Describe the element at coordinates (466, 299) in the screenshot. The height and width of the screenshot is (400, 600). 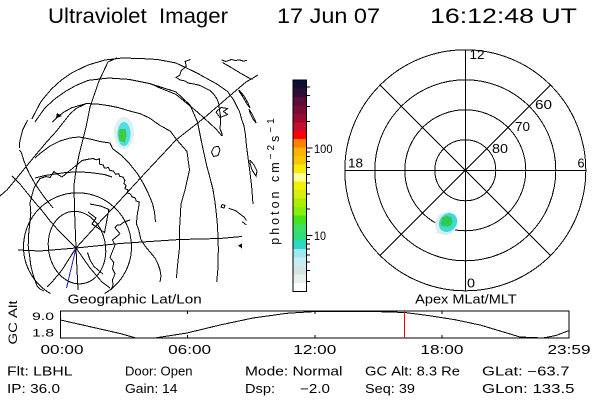
I see `svg-text: Apex MLat/MLT` at that location.